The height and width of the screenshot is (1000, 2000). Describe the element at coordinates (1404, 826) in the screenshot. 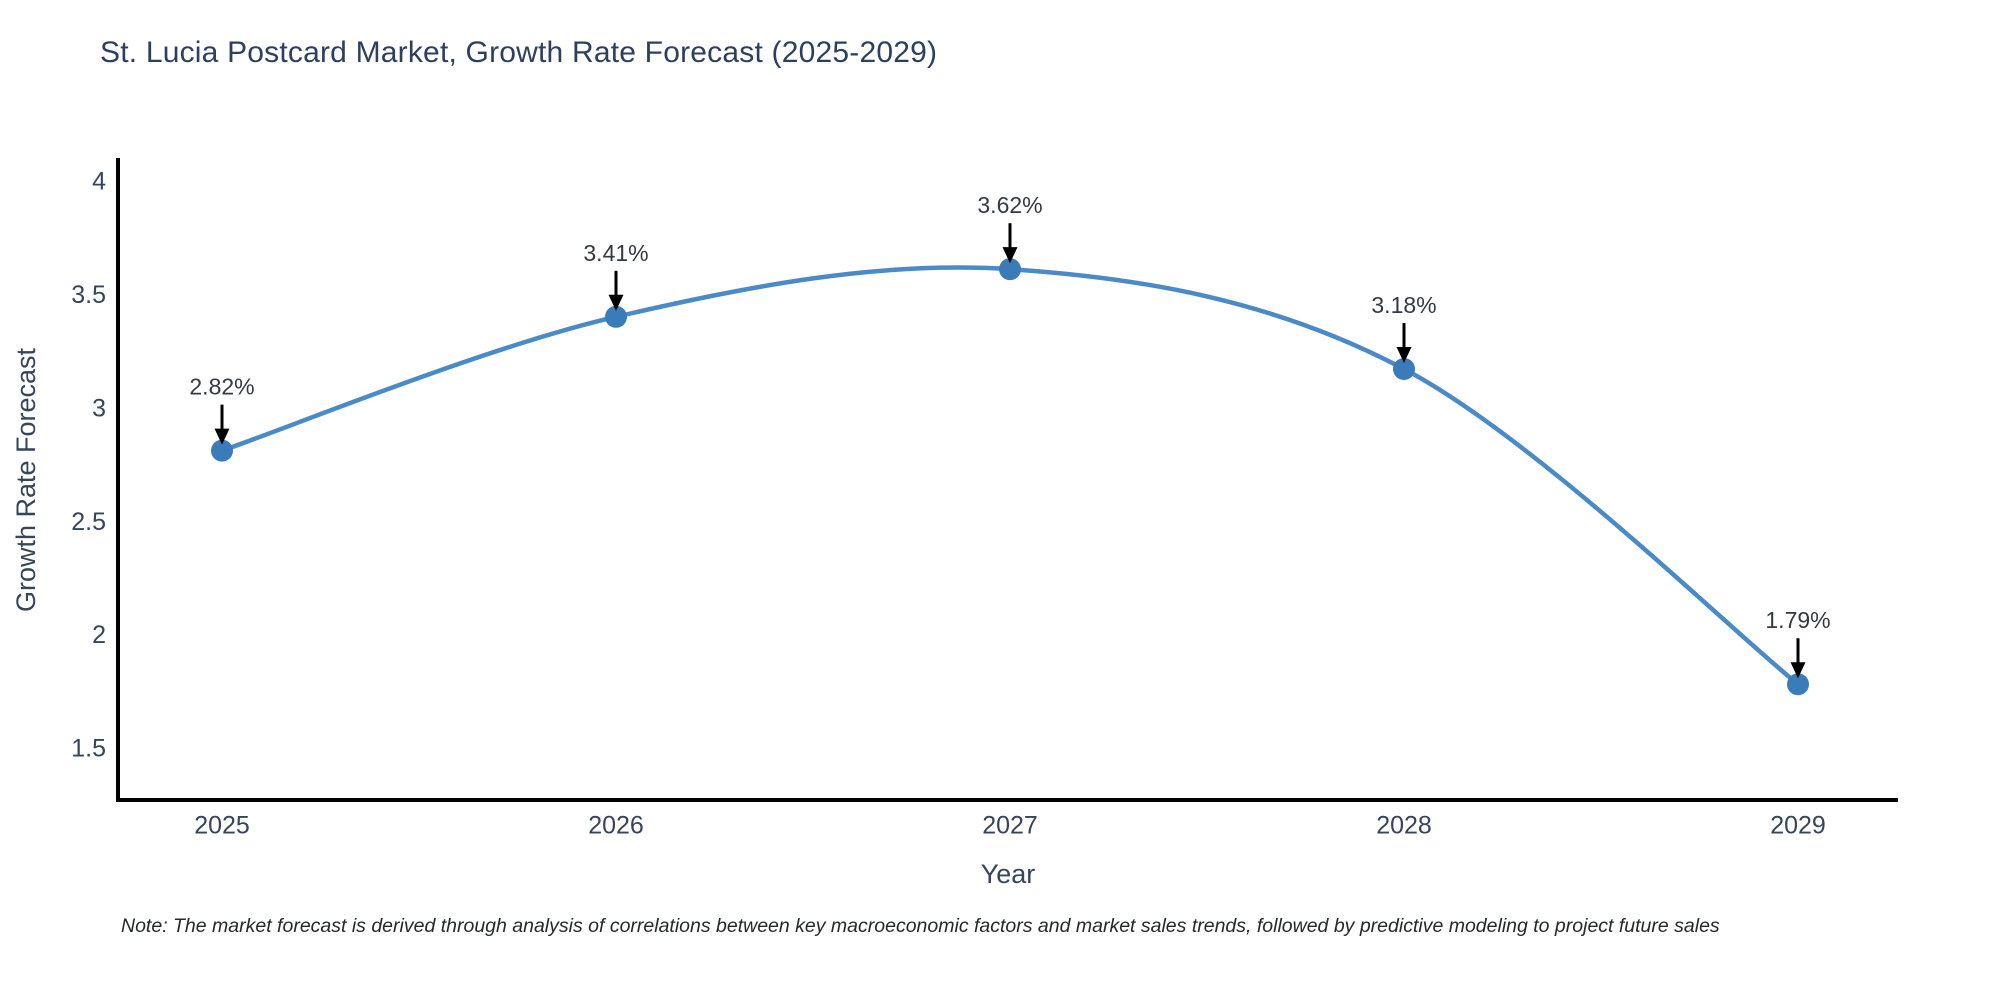

I see `x-tick-label: 2028` at that location.